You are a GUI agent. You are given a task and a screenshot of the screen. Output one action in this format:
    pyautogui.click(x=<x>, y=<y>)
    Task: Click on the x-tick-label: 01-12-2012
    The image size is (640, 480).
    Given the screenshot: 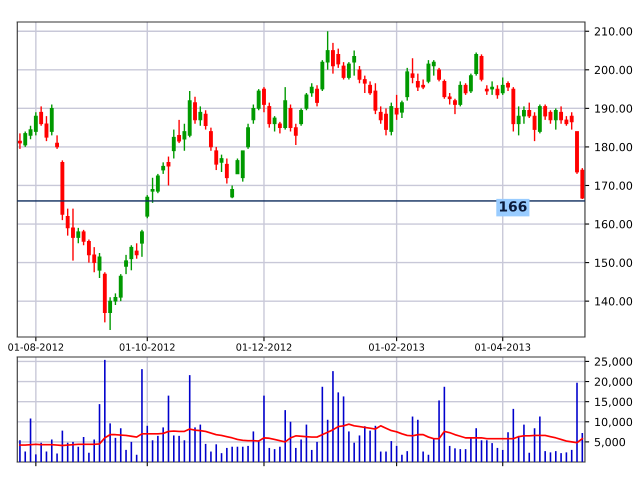 What is the action you would take?
    pyautogui.click(x=264, y=347)
    